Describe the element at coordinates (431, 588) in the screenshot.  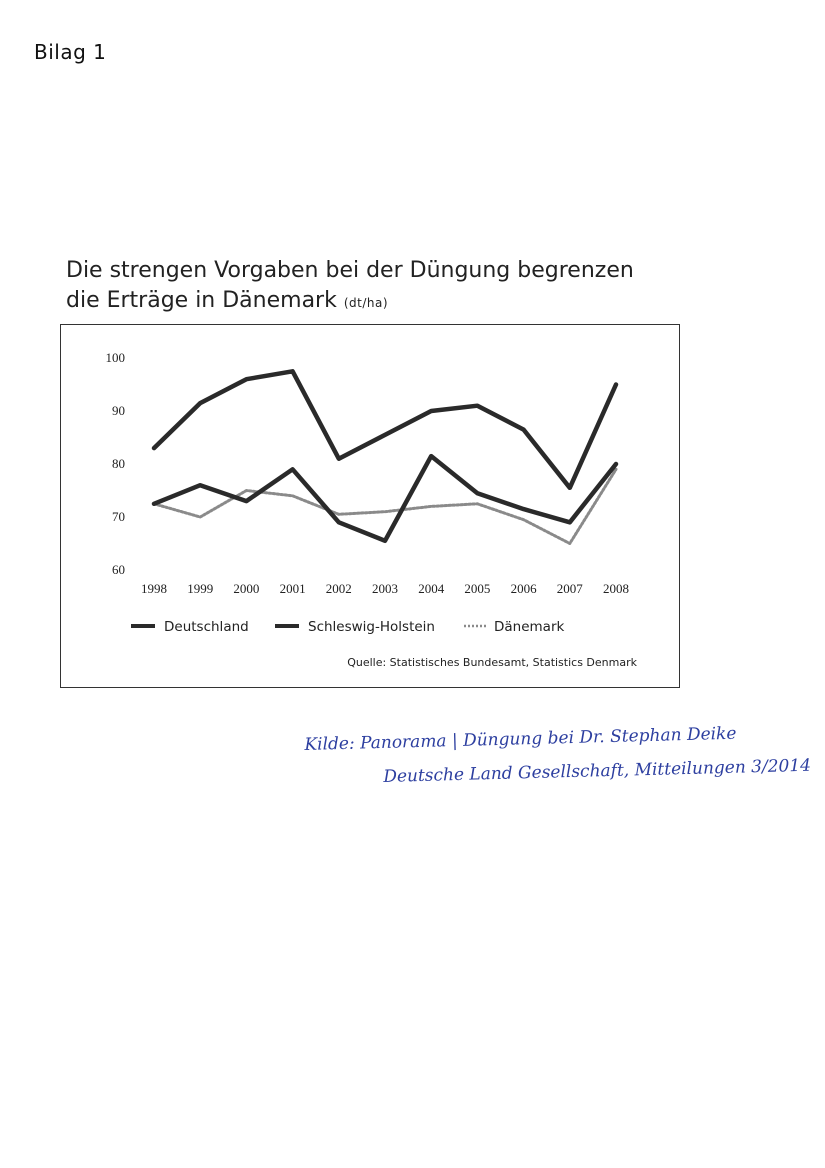
I see `x-tick-label: 2004` at that location.